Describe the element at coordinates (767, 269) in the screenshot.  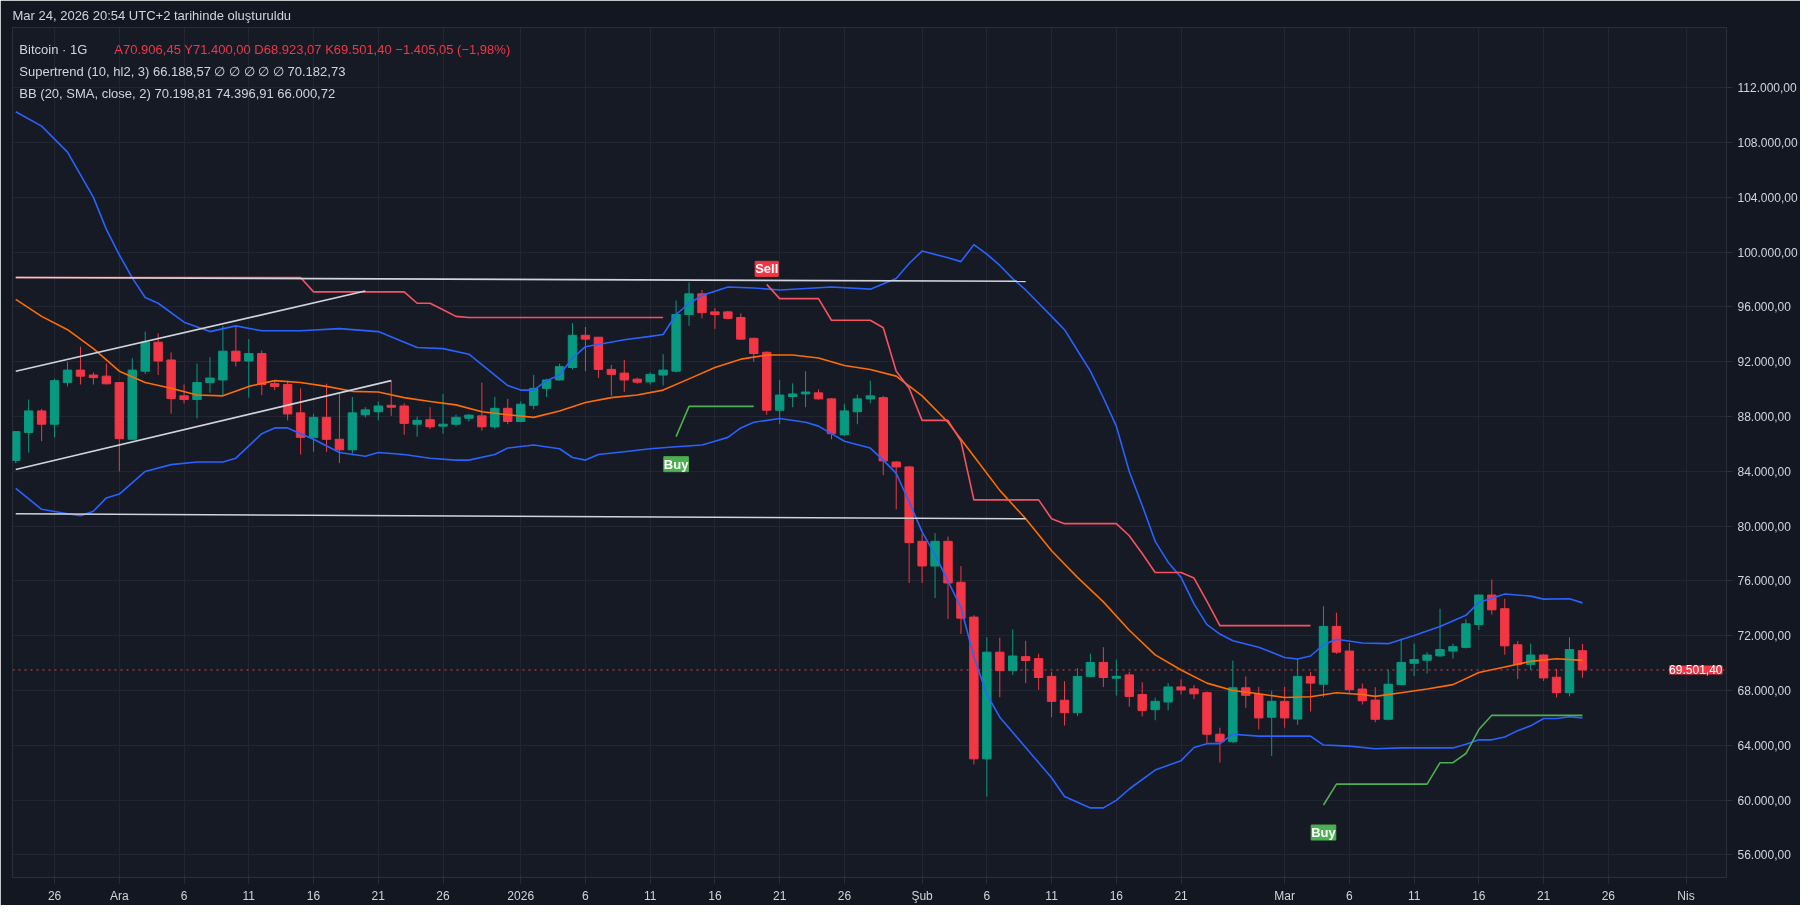
I see `annotation: Sell` at that location.